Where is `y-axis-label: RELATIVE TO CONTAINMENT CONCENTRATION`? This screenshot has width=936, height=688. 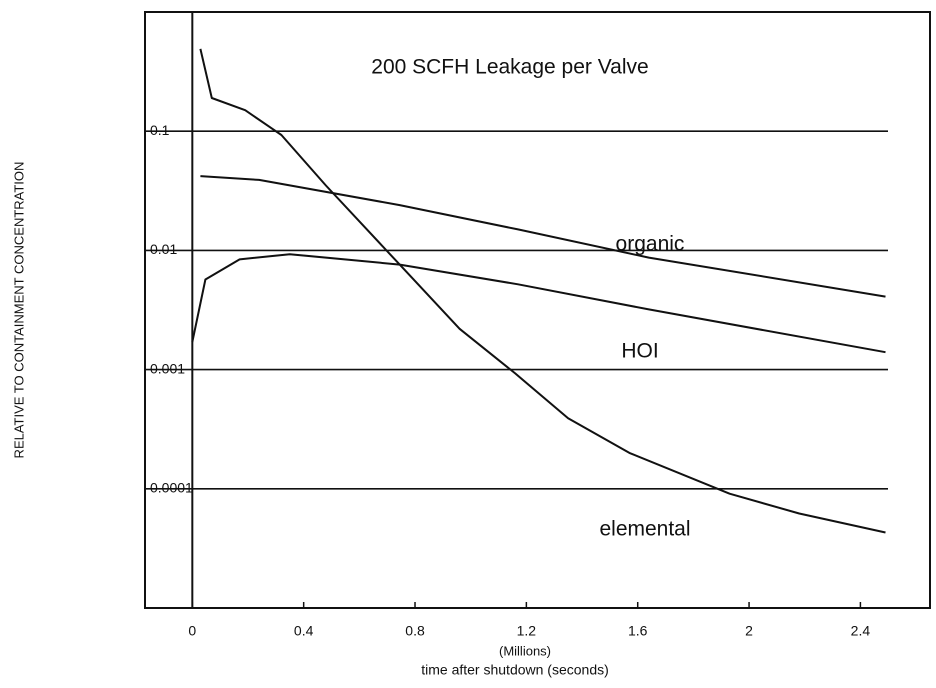
y-axis-label: RELATIVE TO CONTAINMENT CONCENTRATION is located at coordinates (18, 310).